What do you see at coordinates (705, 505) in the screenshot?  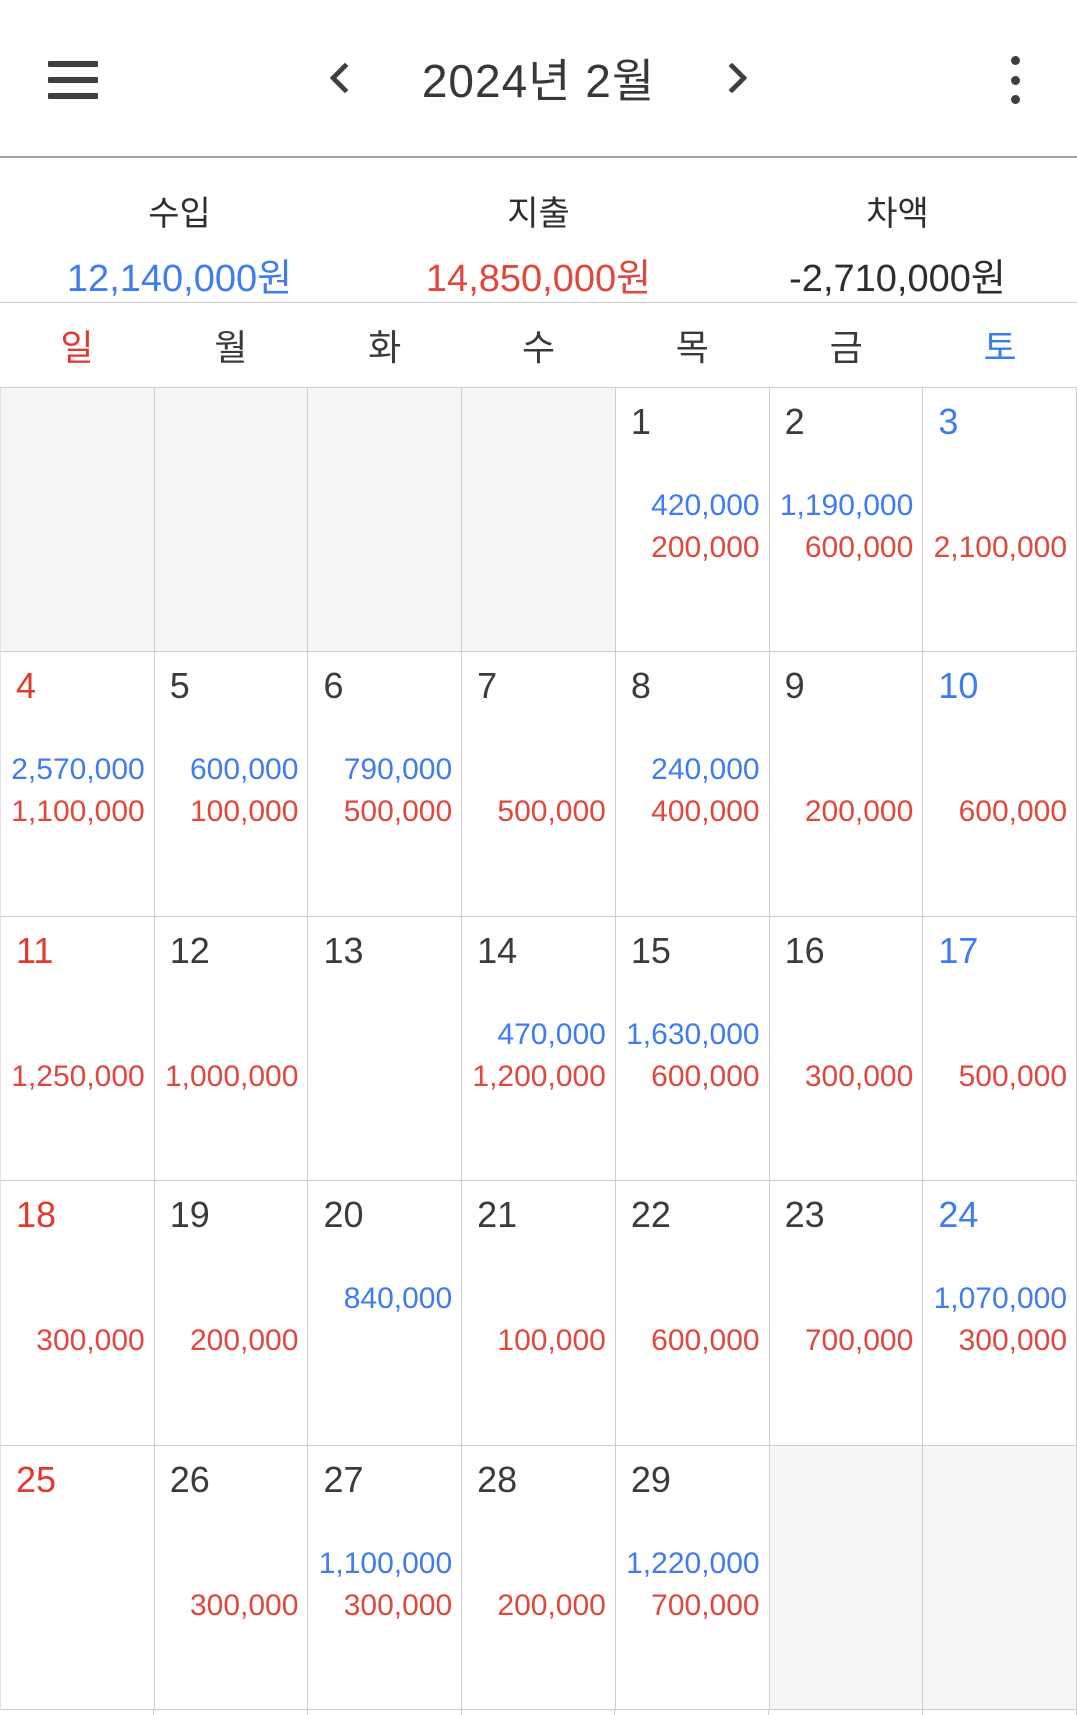 I see `daily-income-amount: 420,000` at bounding box center [705, 505].